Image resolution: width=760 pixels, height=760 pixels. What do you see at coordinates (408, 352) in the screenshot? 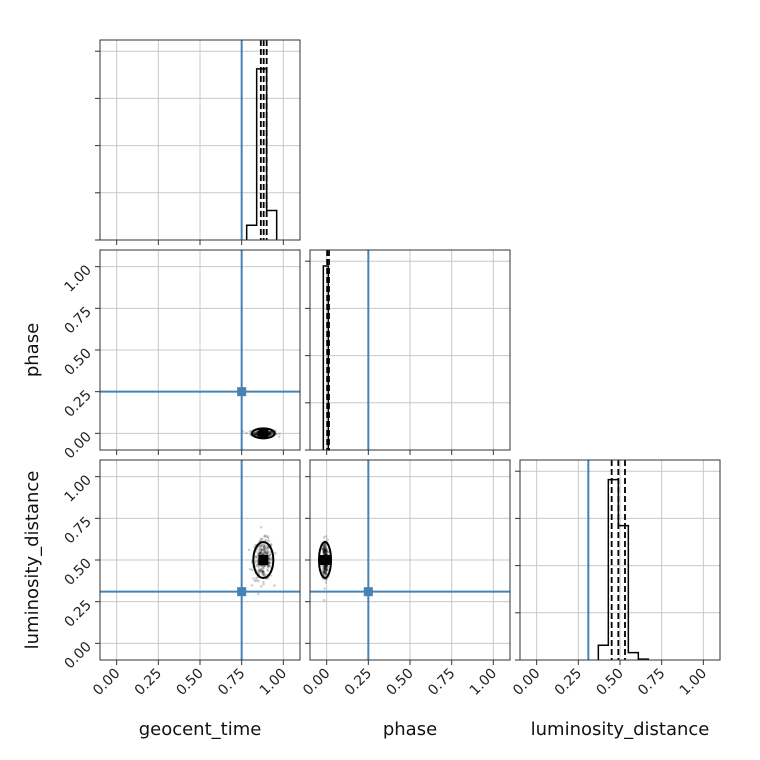
I see `panel-phase-vs-phase` at bounding box center [408, 352].